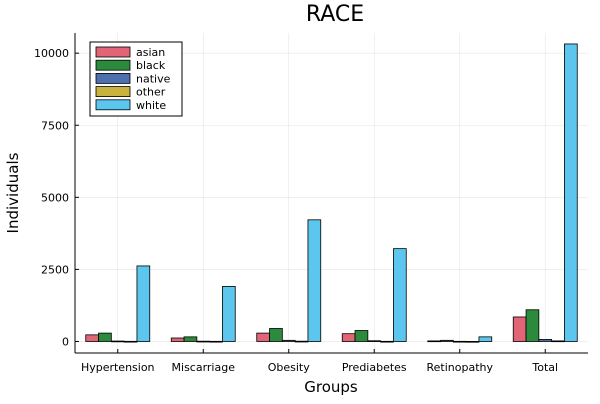  What do you see at coordinates (519, 329) in the screenshot?
I see `bar-asian-total` at bounding box center [519, 329].